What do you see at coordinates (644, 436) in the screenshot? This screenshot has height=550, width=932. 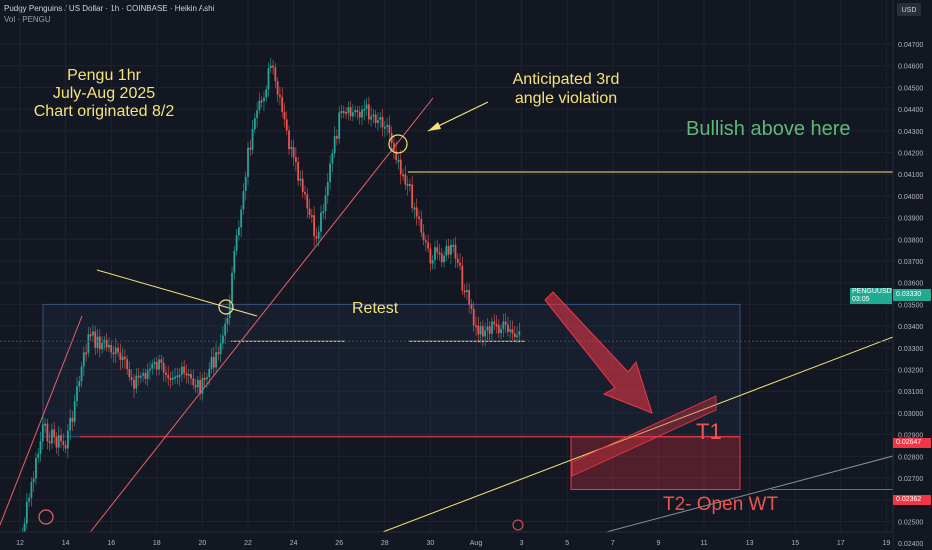 I see `t1-wedge` at bounding box center [644, 436].